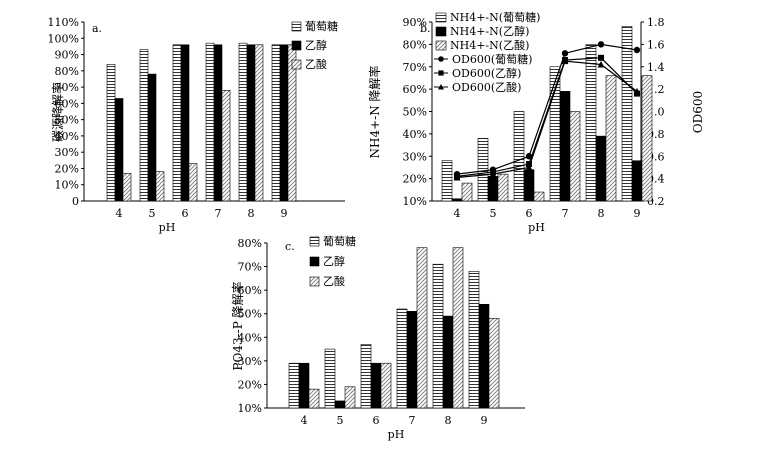 The width and height of the screenshot is (777, 452). What do you see at coordinates (656, 44) in the screenshot?
I see `y2-tick-label: 1.6` at bounding box center [656, 44].